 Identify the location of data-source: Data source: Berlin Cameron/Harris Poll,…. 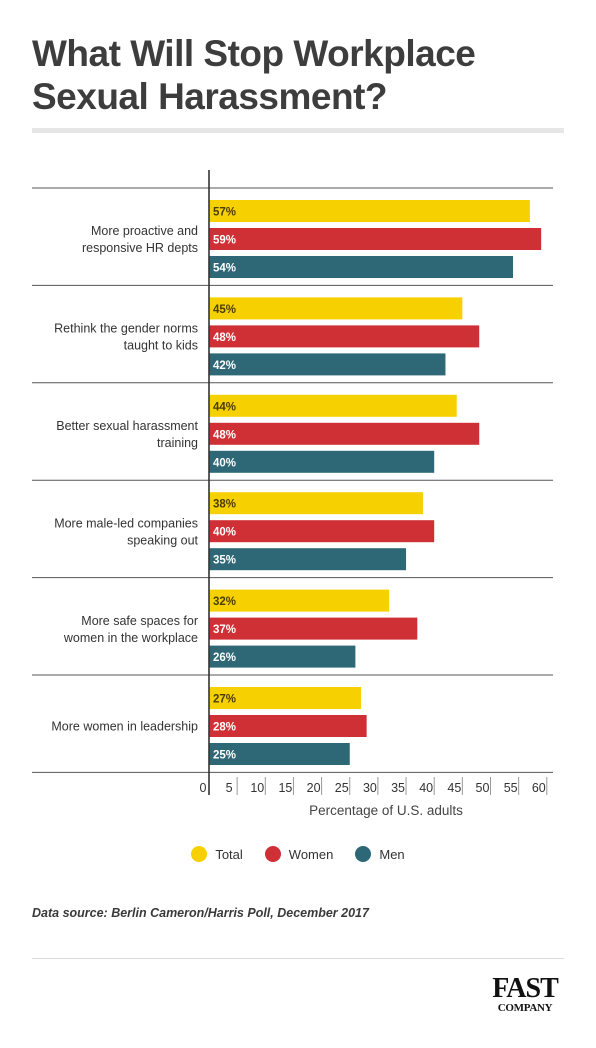
(200, 913).